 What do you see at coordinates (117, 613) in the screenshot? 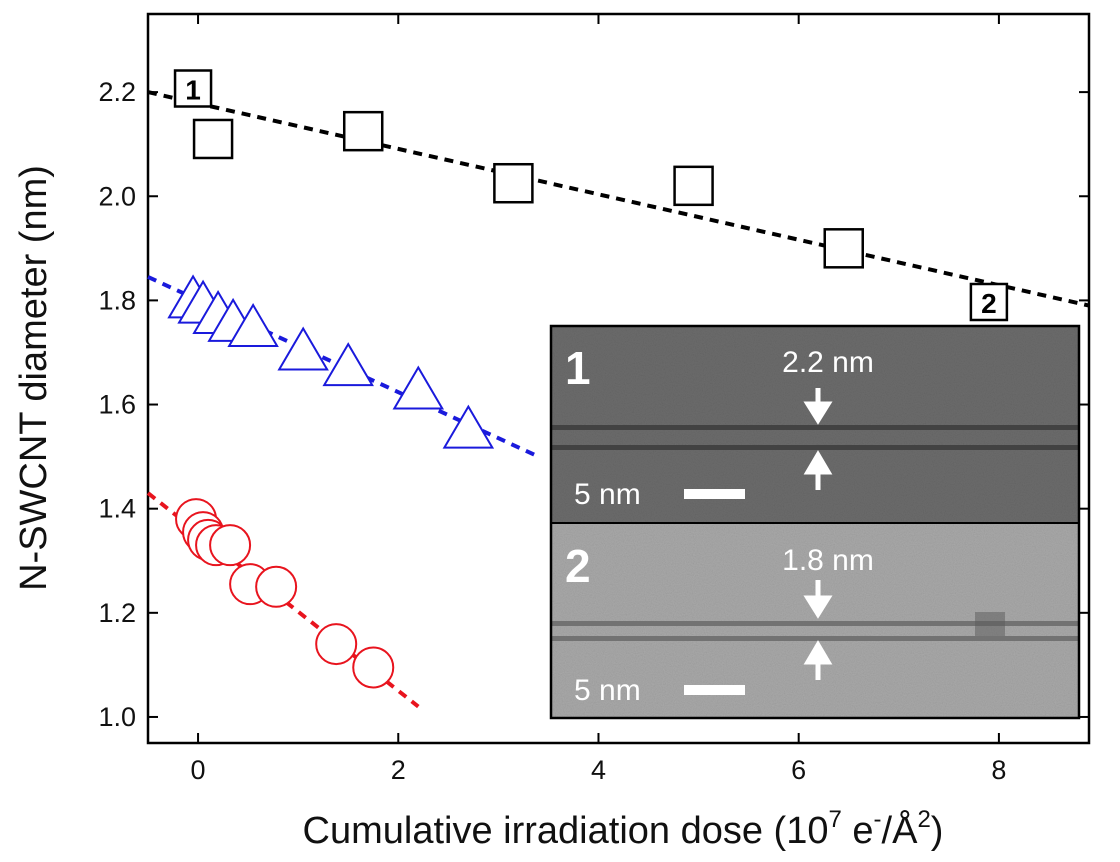
I see `y-tick-label: 1.2` at bounding box center [117, 613].